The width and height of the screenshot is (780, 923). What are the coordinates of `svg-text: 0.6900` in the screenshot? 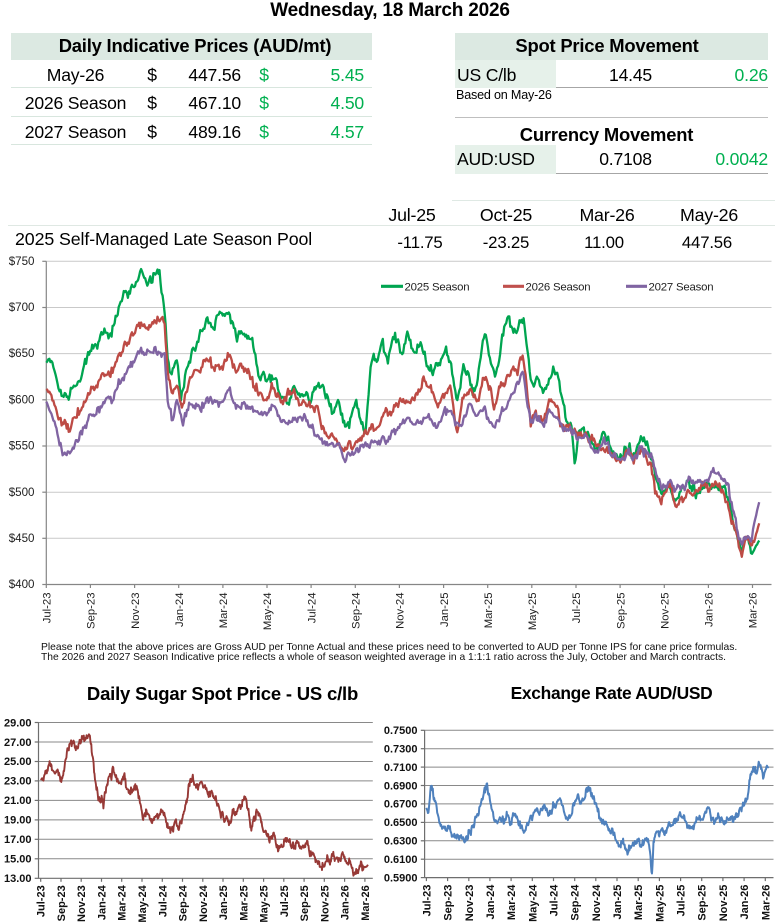 It's located at (401, 786).